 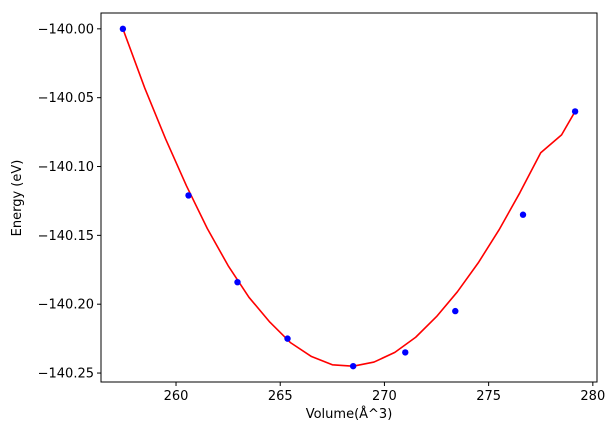 What do you see at coordinates (280, 396) in the screenshot?
I see `x-tick-label: 265` at bounding box center [280, 396].